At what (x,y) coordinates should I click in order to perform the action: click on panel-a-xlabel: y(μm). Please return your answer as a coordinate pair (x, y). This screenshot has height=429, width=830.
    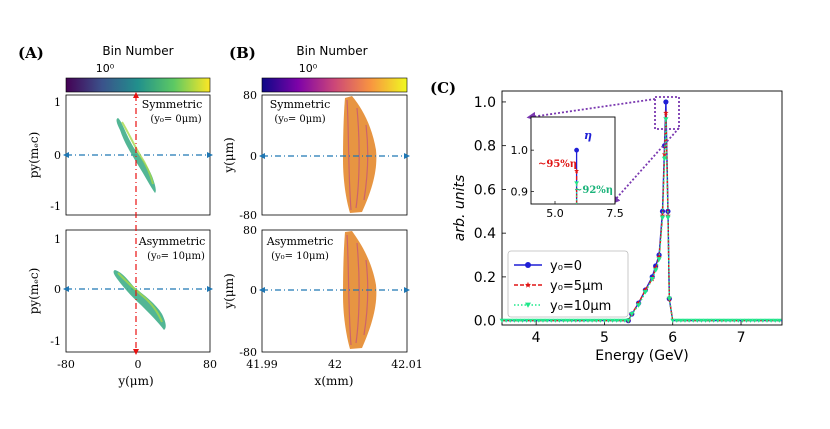
    Looking at the image, I should click on (135, 381).